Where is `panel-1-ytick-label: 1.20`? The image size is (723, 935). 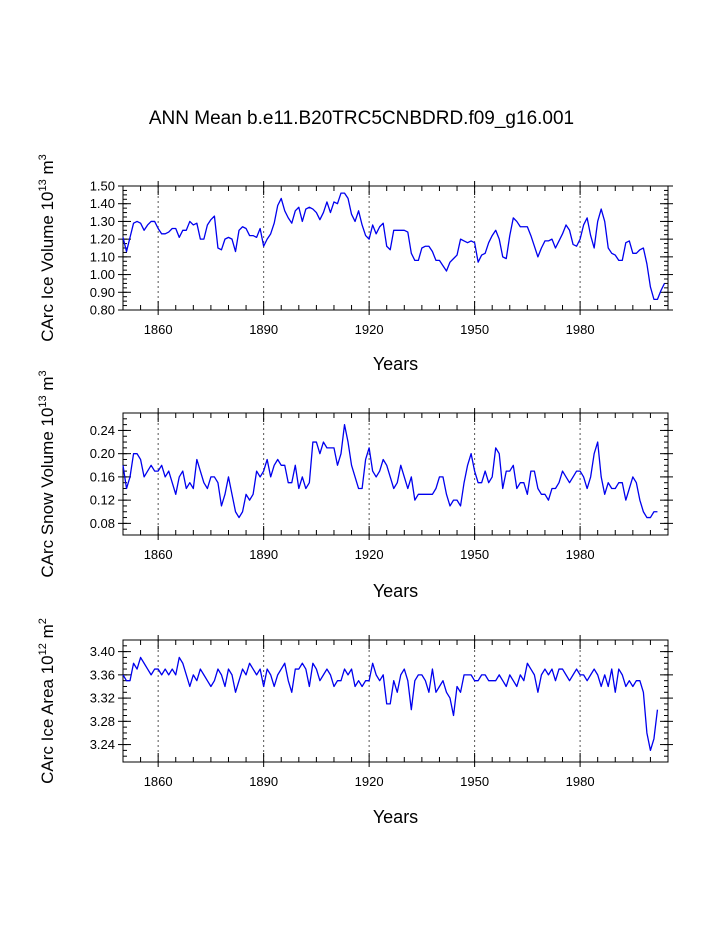
panel-1-ytick-label: 1.20 is located at coordinates (102, 239).